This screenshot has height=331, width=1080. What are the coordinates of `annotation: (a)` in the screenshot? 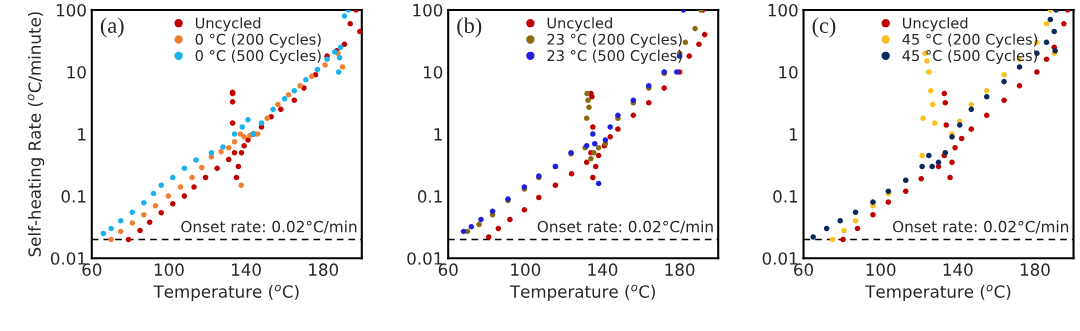 It's located at (112, 27).